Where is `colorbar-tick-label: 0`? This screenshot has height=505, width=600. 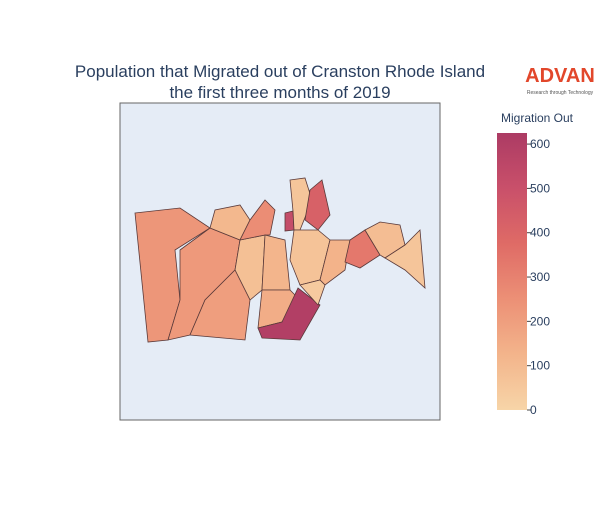
colorbar-tick-label: 0 is located at coordinates (533, 410).